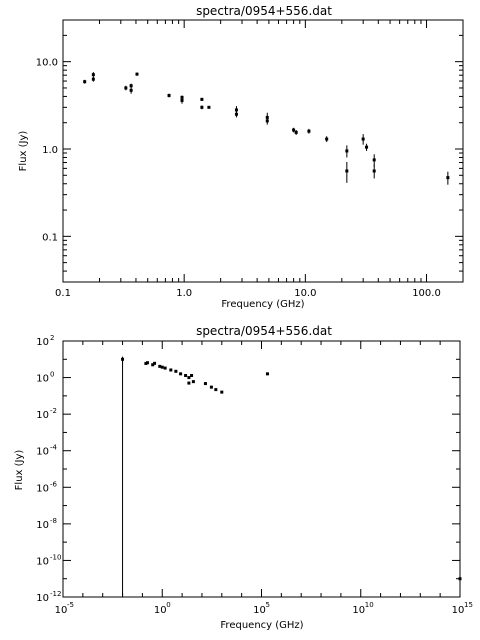  What do you see at coordinates (468, 605) in the screenshot?
I see `svg-text: 15` at bounding box center [468, 605].